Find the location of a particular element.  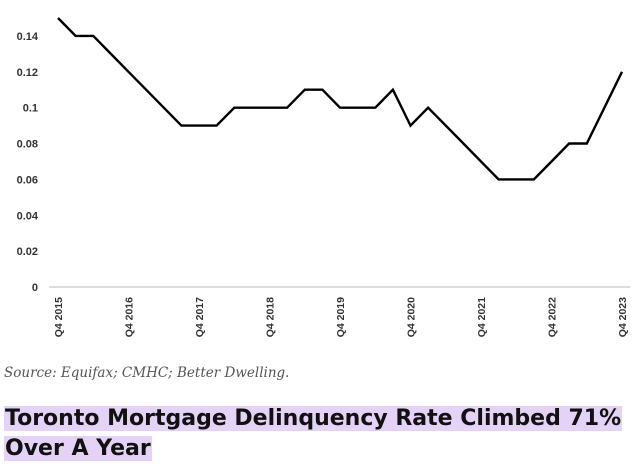

x-tick-label: Q4 2022 is located at coordinates (553, 317).